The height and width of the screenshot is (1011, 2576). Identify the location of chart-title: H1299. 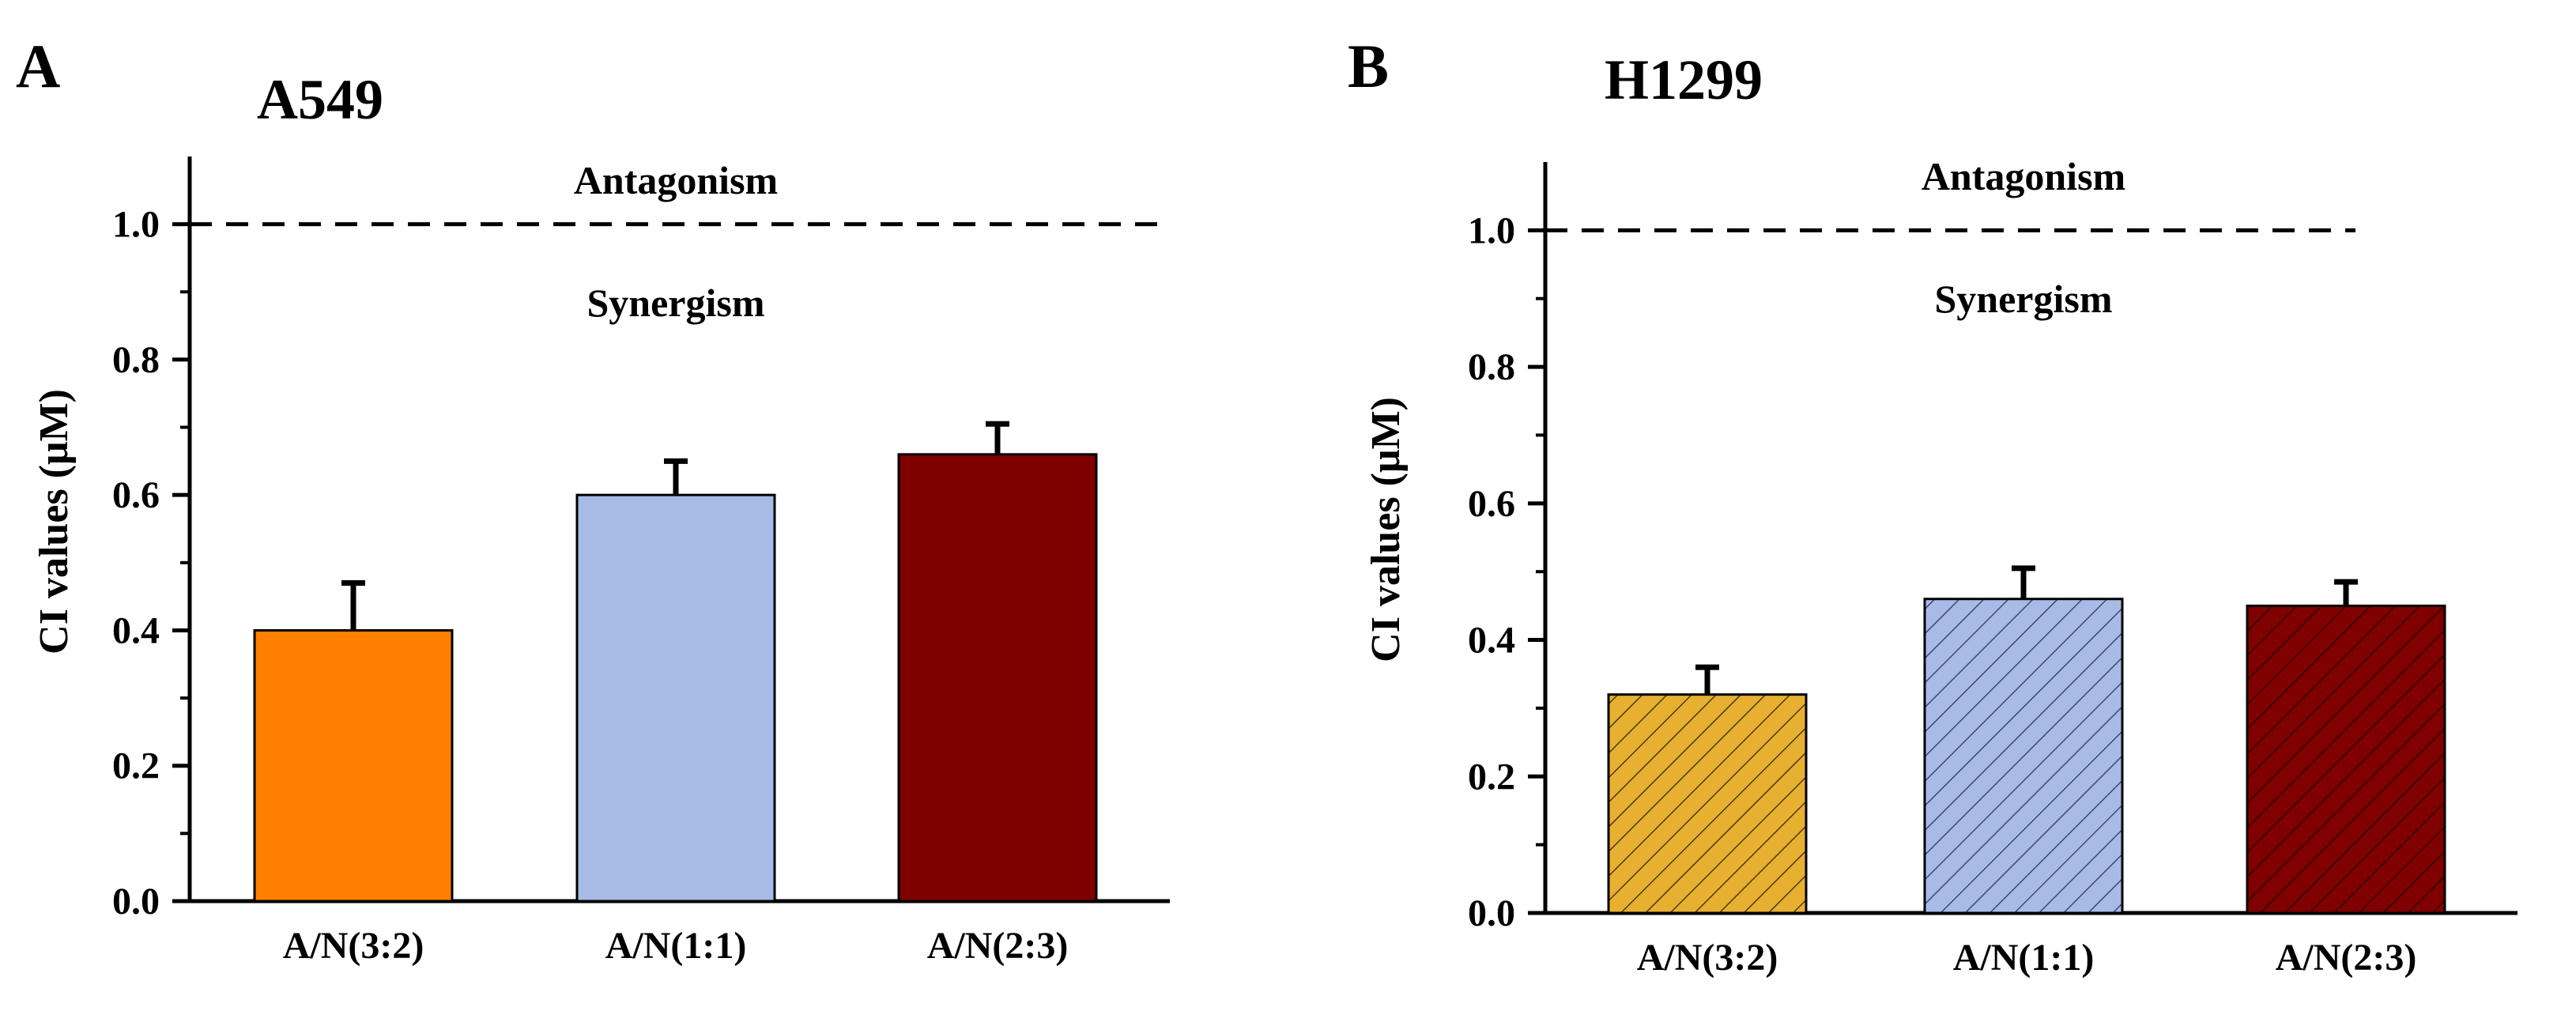
(1684, 79).